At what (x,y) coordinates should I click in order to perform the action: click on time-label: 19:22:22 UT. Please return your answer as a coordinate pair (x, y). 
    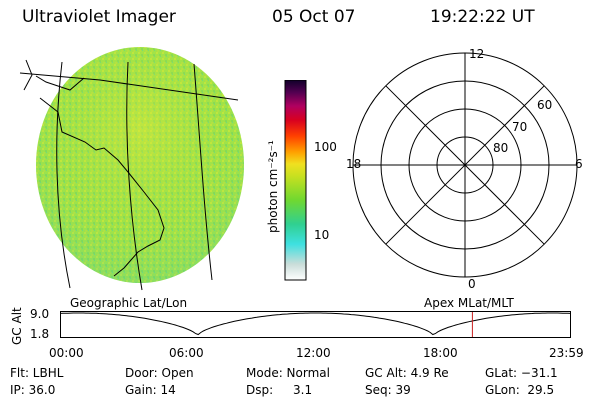
    Looking at the image, I should click on (482, 17).